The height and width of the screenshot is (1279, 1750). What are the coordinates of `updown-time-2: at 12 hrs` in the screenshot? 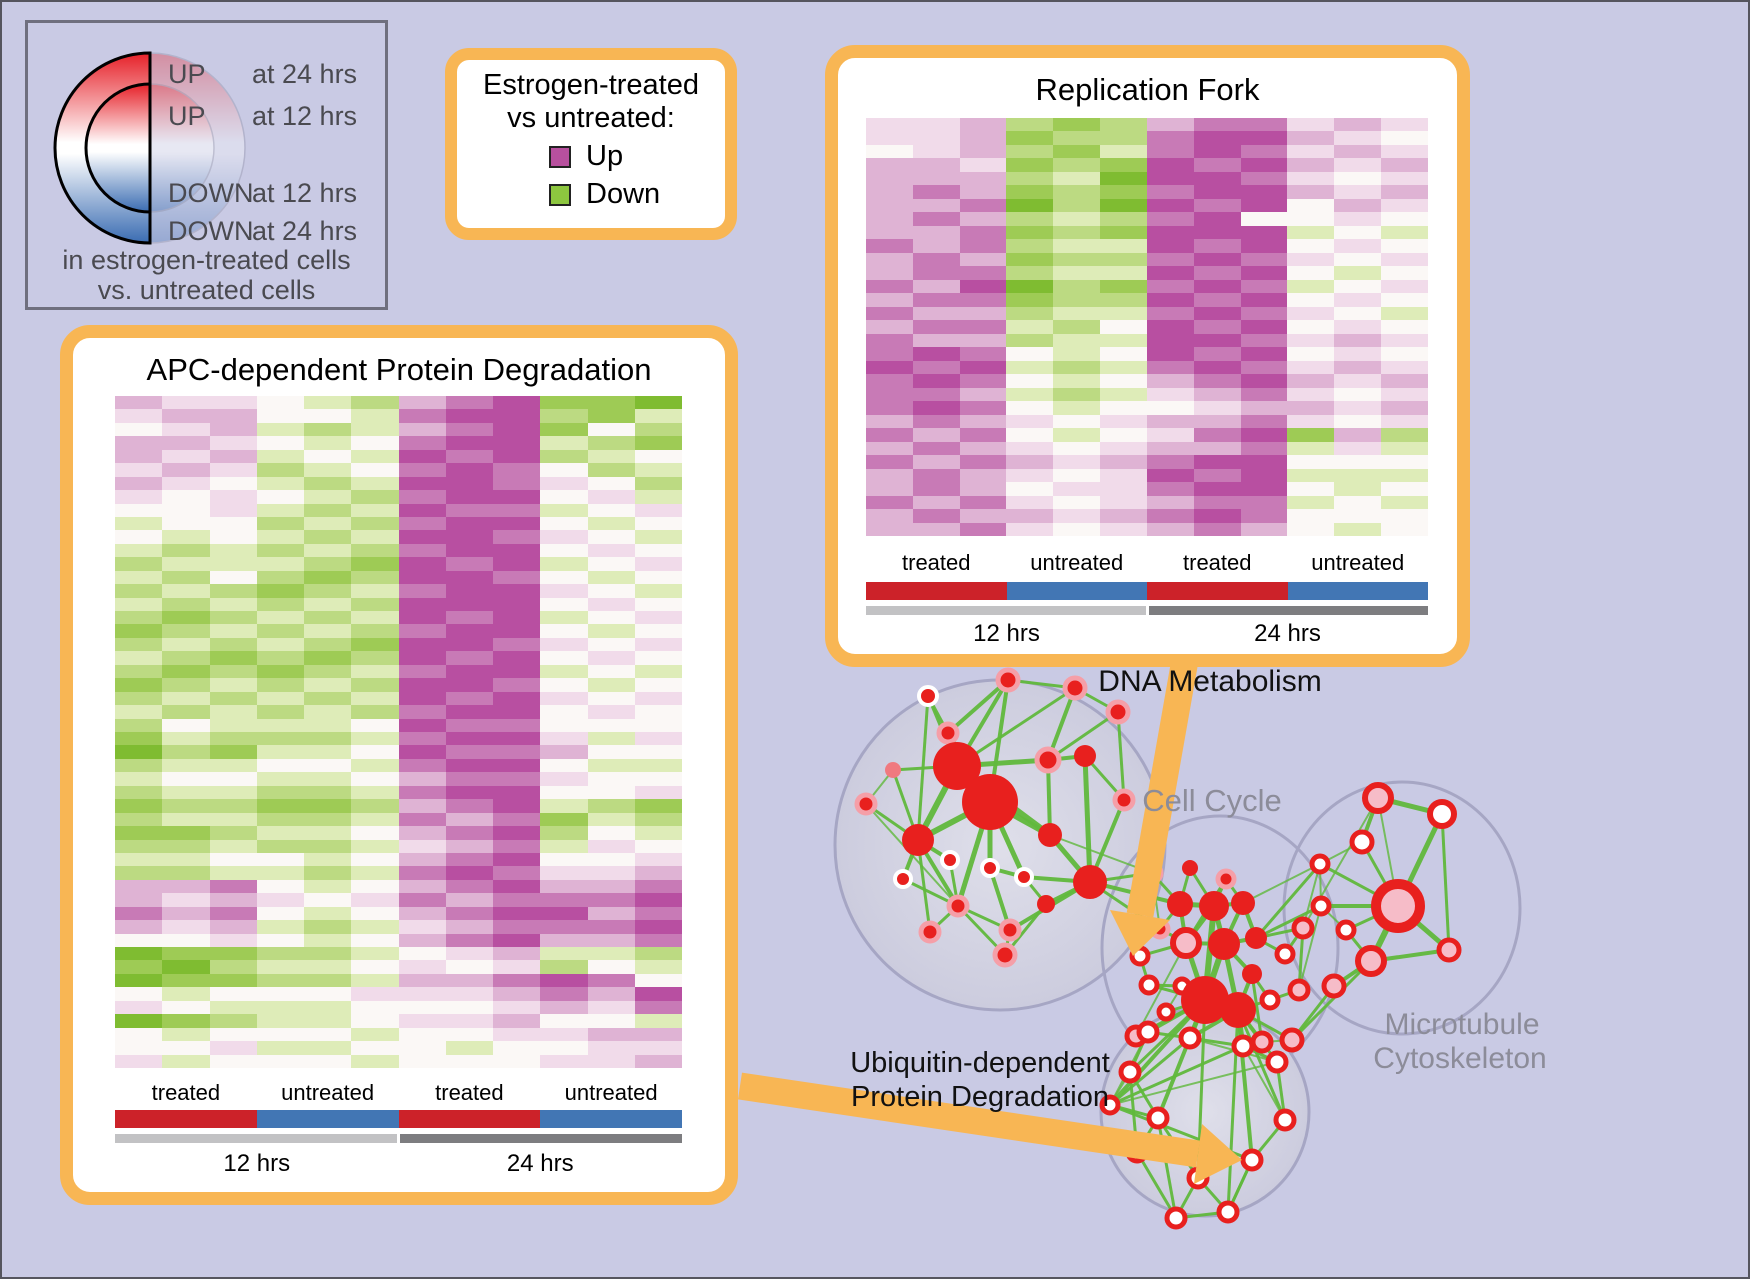 It's located at (305, 116).